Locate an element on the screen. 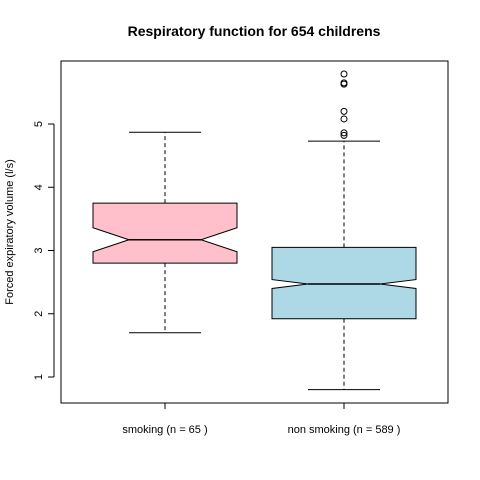  y-tick-label: 2 is located at coordinates (39, 314).